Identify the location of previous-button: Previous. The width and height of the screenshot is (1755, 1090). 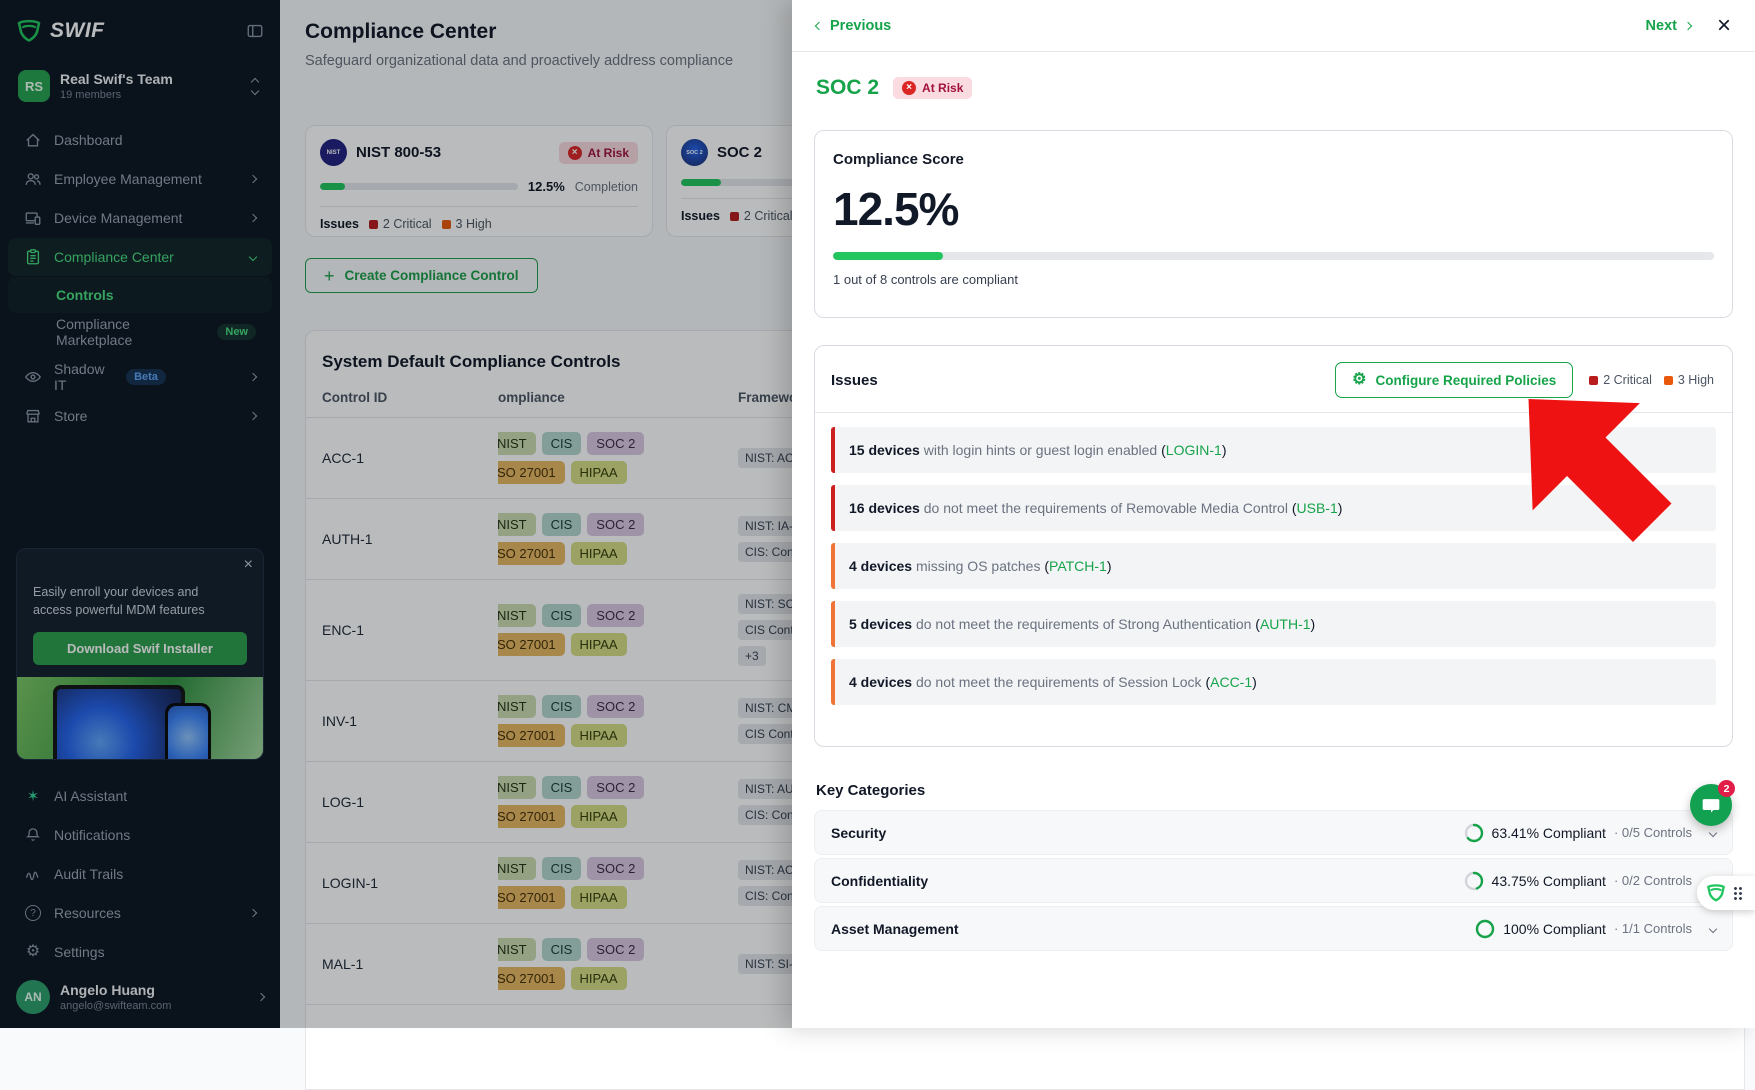
(853, 26).